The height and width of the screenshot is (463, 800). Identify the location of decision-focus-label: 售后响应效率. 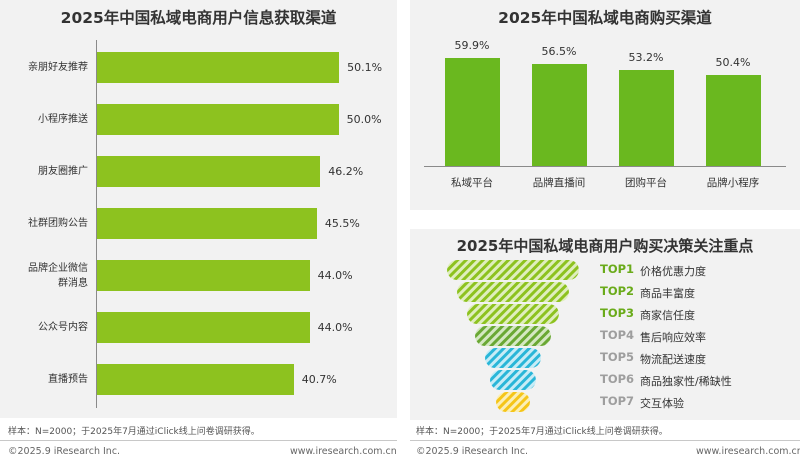
(673, 337).